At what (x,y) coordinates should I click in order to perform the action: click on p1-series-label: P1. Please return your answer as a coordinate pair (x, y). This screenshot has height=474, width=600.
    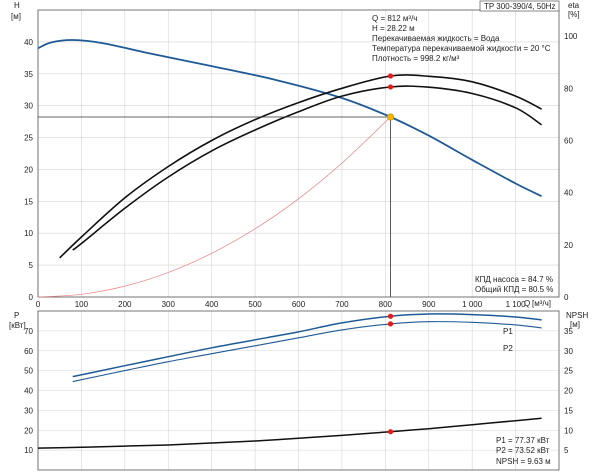
    Looking at the image, I should click on (508, 331).